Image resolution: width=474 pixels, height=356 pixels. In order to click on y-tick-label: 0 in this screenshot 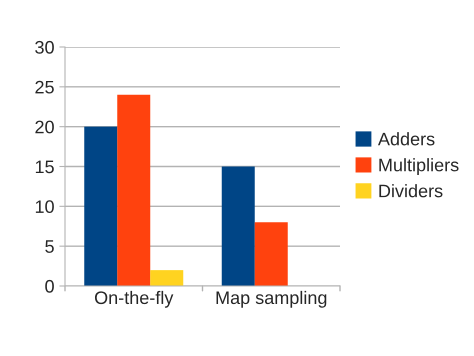, I will do `click(49, 286)`.